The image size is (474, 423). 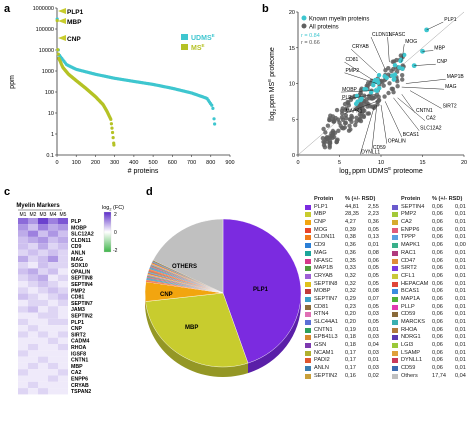 What do you see at coordinates (323, 329) in the screenshot?
I see `d-table-protein: CNTN1` at bounding box center [323, 329].